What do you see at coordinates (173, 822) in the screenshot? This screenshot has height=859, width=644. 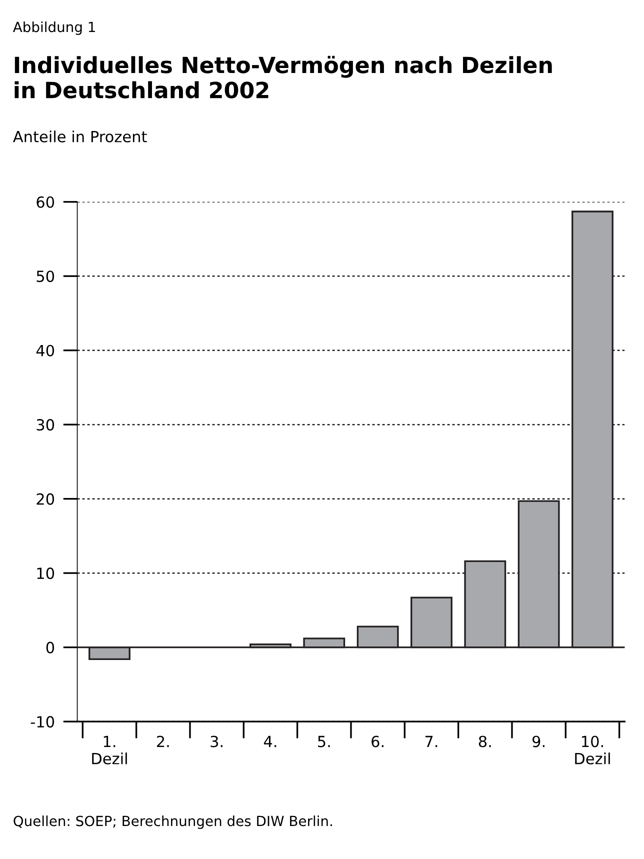 I see `source-note: Quellen: SOEP; Berechnungen des DIW Berlin.` at bounding box center [173, 822].